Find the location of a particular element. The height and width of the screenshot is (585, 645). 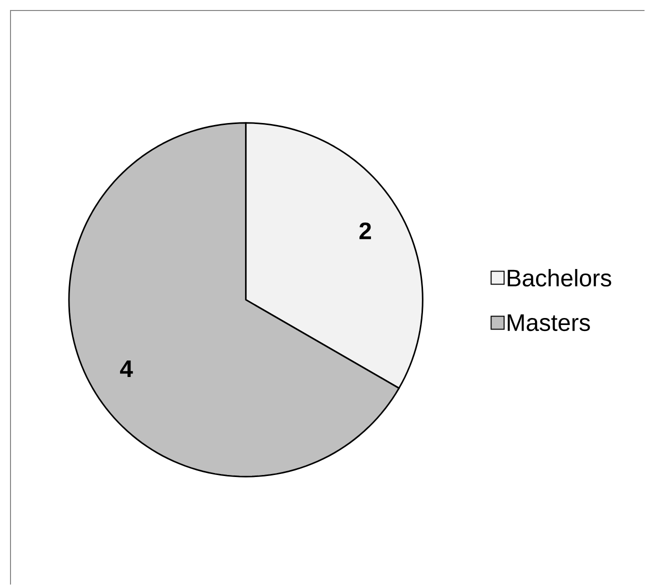

legend-label: Masters is located at coordinates (549, 323).